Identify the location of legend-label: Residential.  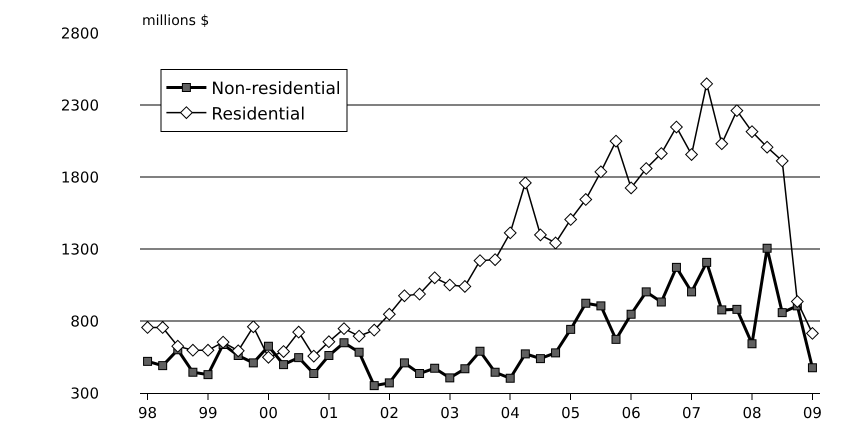
(258, 114).